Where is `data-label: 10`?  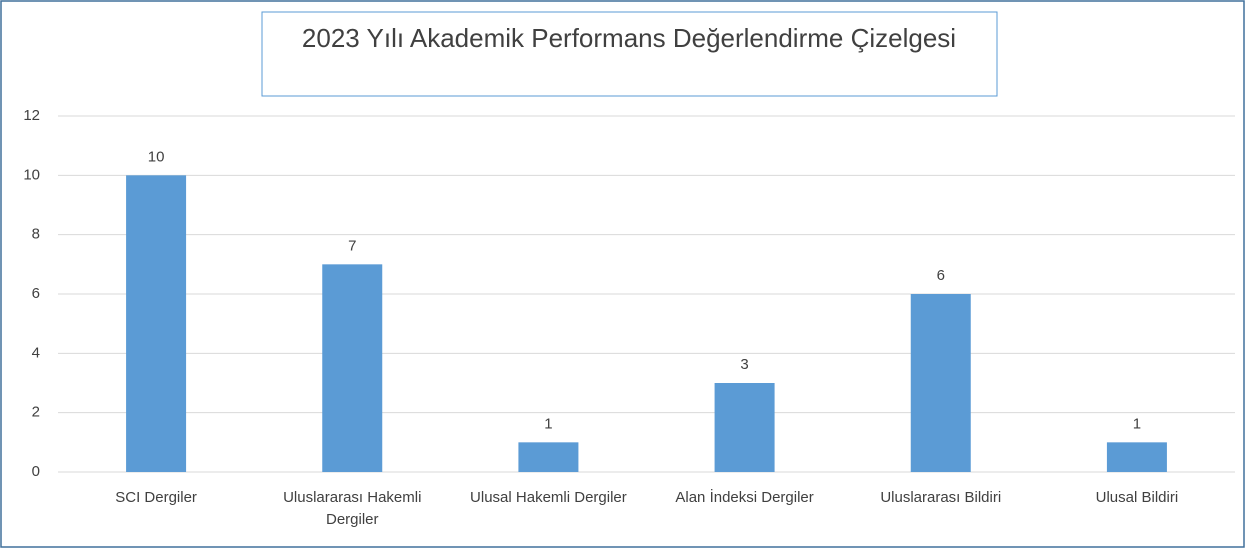 data-label: 10 is located at coordinates (156, 156).